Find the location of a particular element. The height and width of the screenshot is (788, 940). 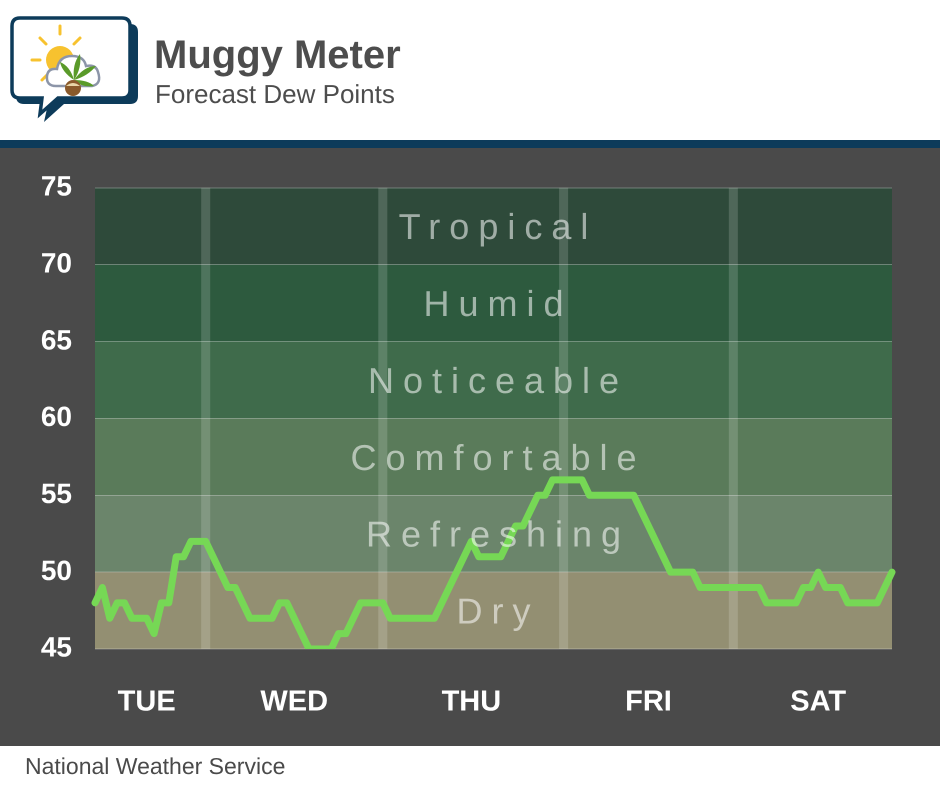

y-tick-label: 70 is located at coordinates (56, 262).